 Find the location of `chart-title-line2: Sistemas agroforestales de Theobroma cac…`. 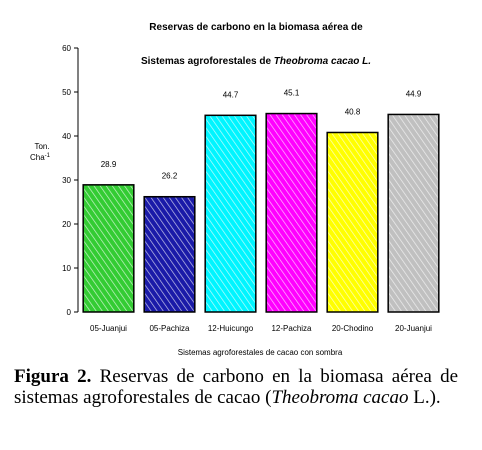

chart-title-line2: Sistemas agroforestales de Theobroma cac… is located at coordinates (256, 61).